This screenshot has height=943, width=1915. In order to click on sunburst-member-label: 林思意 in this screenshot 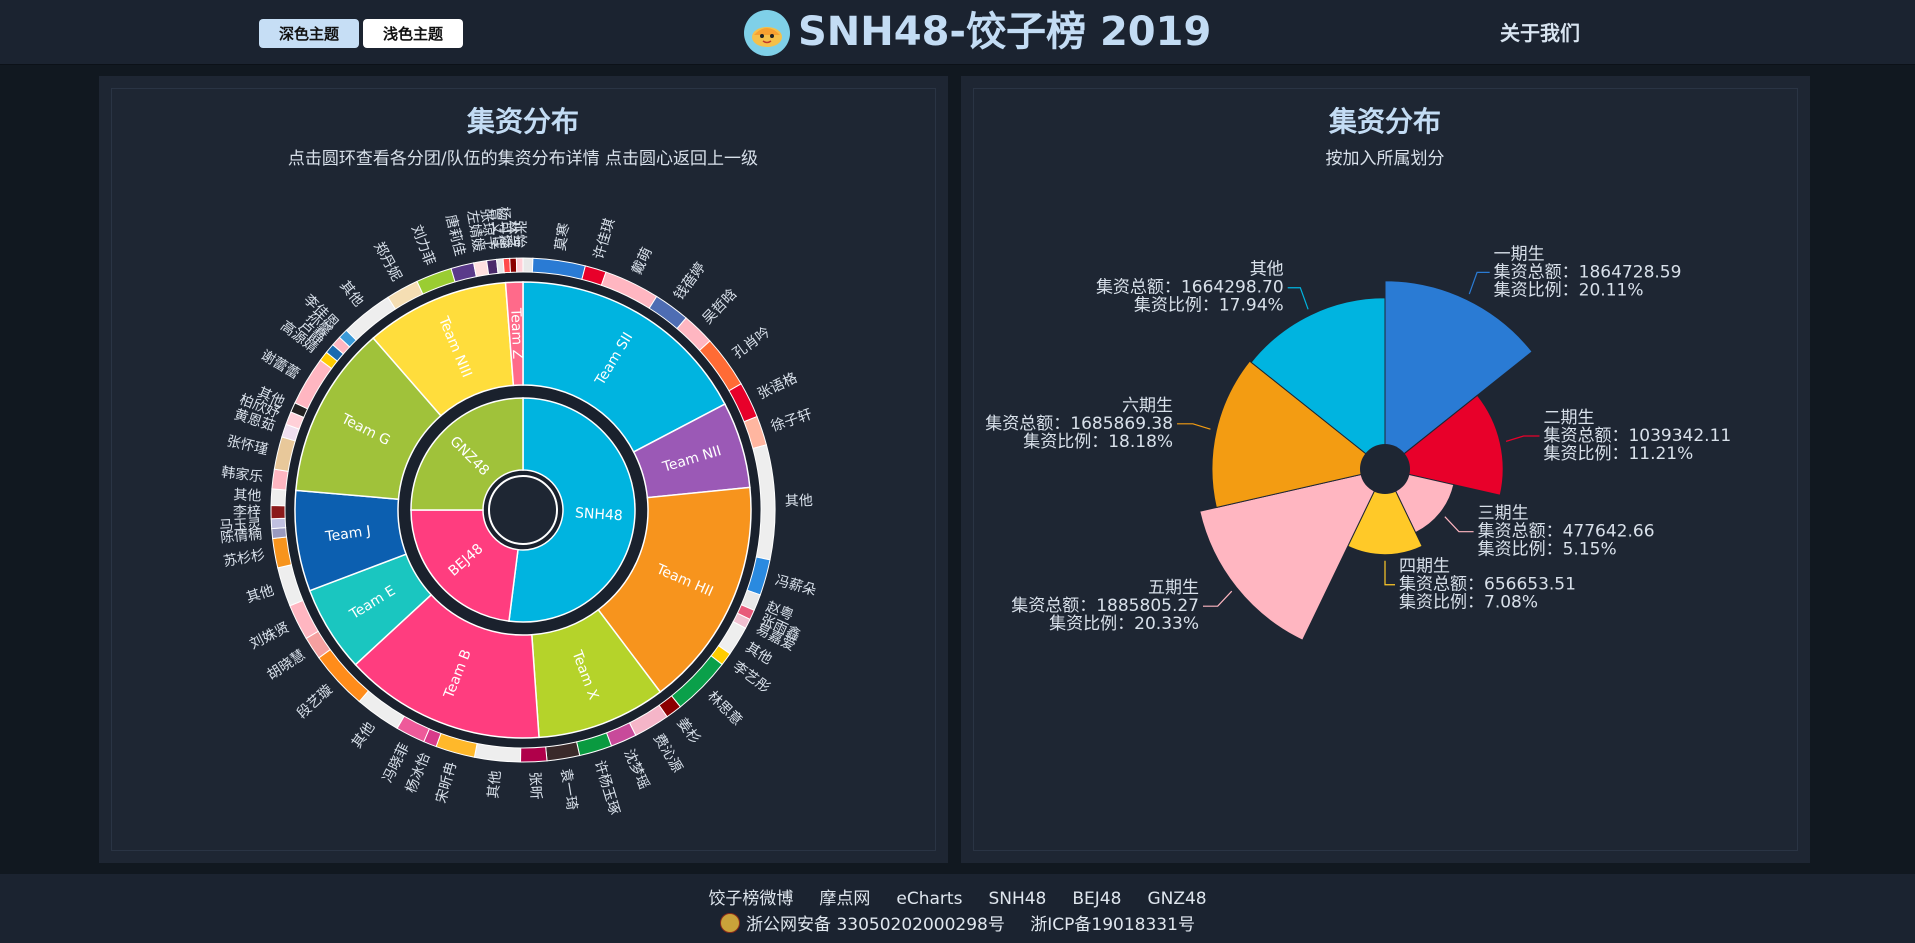, I will do `click(725, 708)`.